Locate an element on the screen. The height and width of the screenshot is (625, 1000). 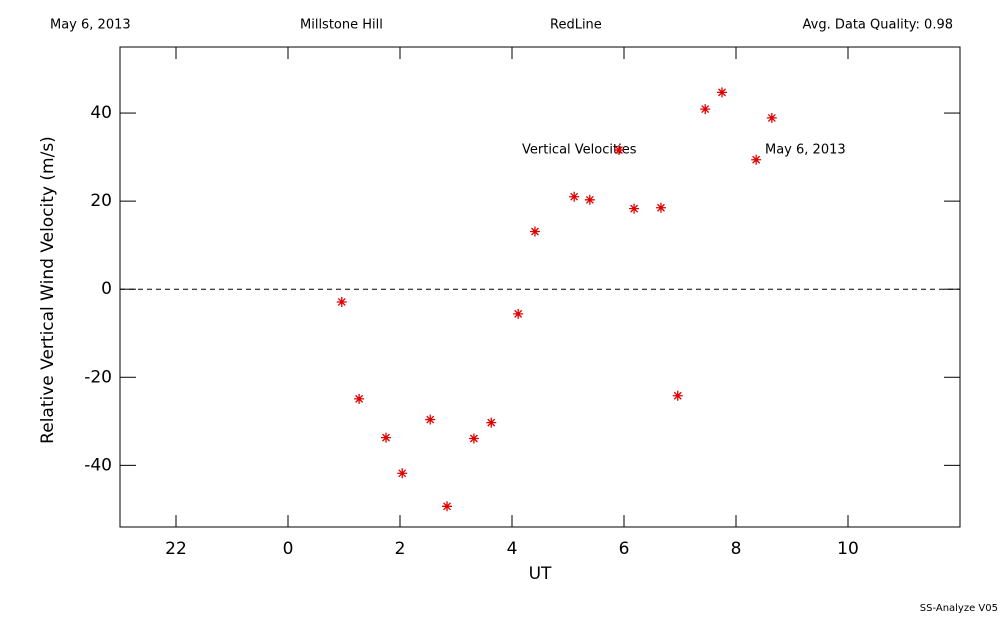
y-tick-label: -20 is located at coordinates (98, 377).